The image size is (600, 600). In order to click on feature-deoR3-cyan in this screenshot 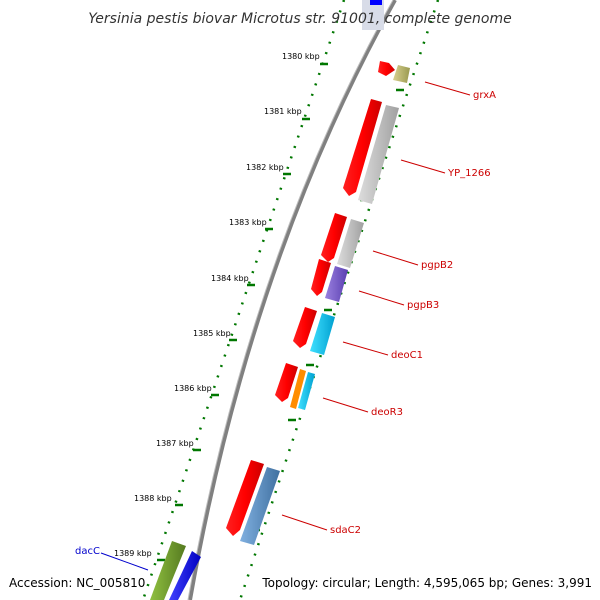, I will do `click(306, 391)`.